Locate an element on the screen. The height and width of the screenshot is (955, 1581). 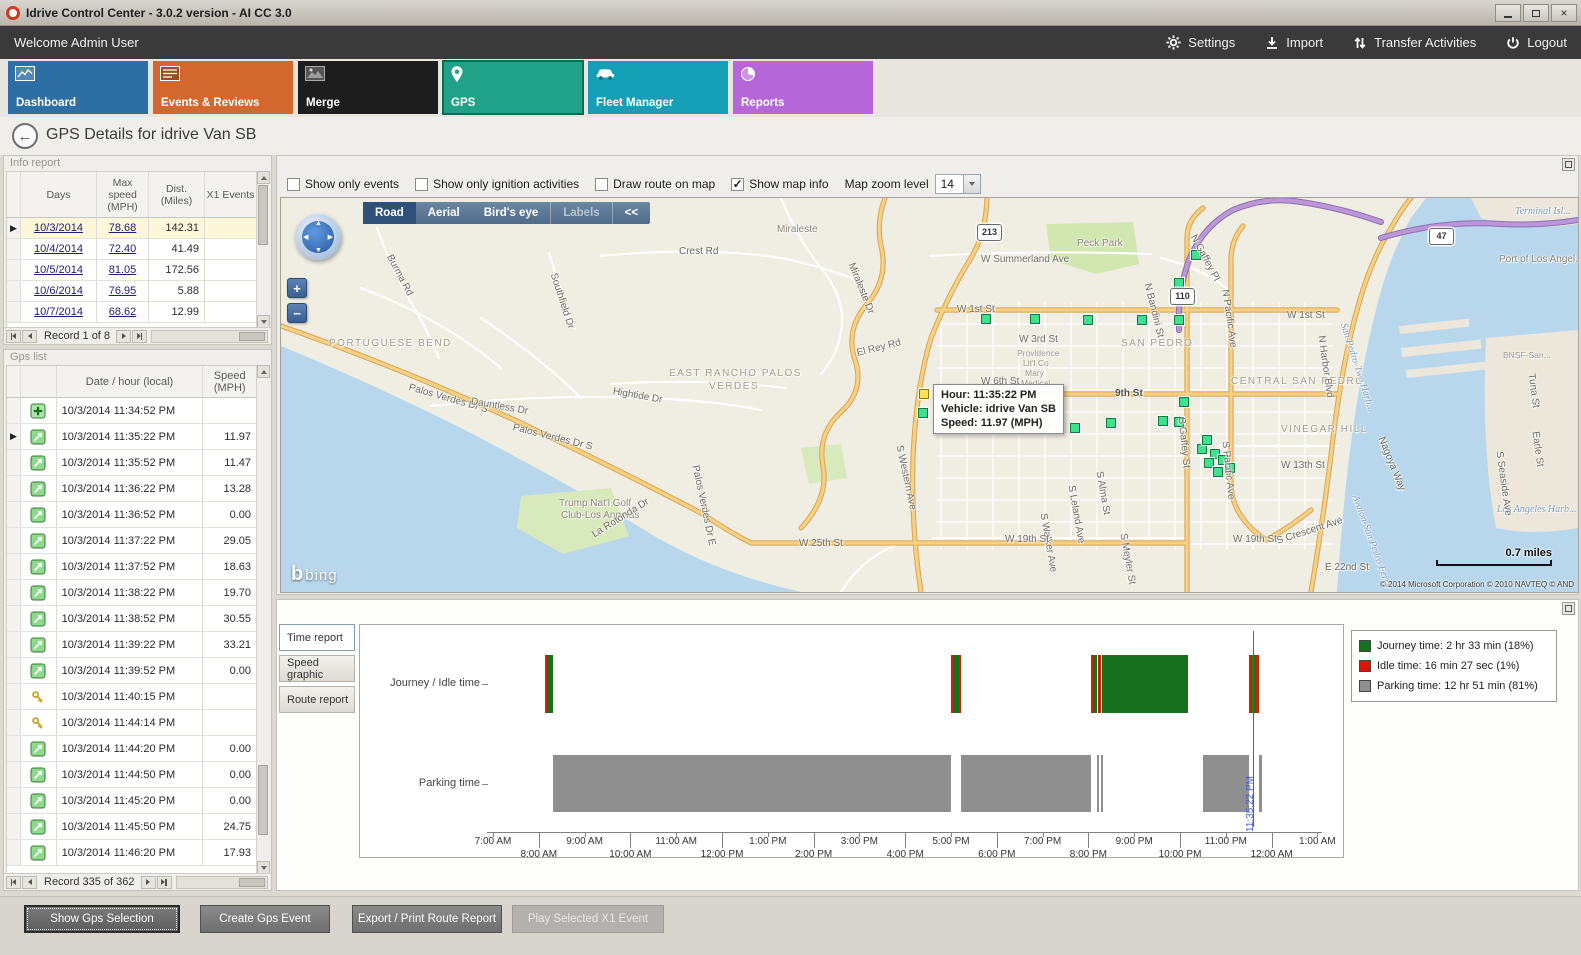
gps-table-row: ▶ 10/3/2014 11:35:22 PM 11.97 is located at coordinates (132, 437).